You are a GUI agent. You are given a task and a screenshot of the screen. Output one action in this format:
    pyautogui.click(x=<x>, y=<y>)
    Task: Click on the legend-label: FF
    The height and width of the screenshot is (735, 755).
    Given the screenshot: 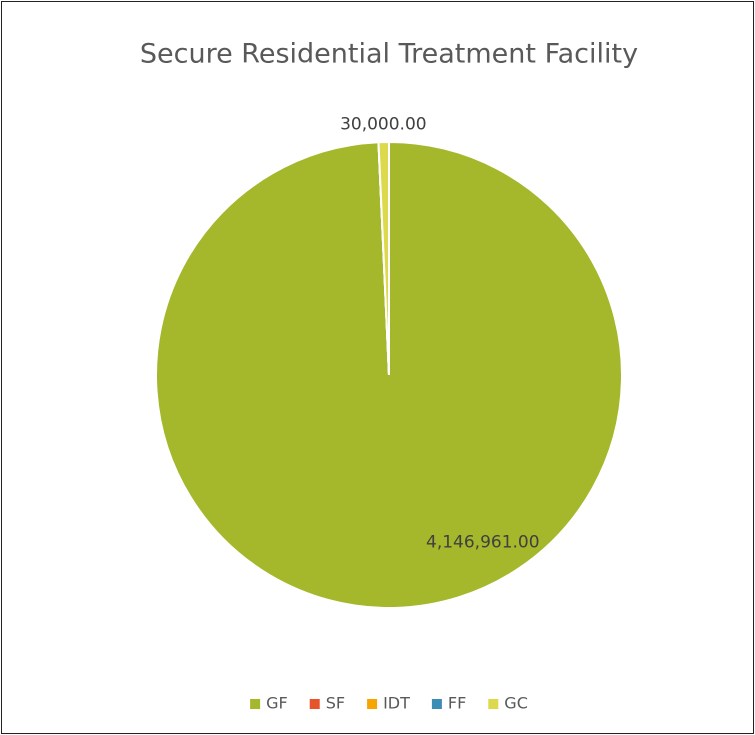 What is the action you would take?
    pyautogui.click(x=457, y=703)
    